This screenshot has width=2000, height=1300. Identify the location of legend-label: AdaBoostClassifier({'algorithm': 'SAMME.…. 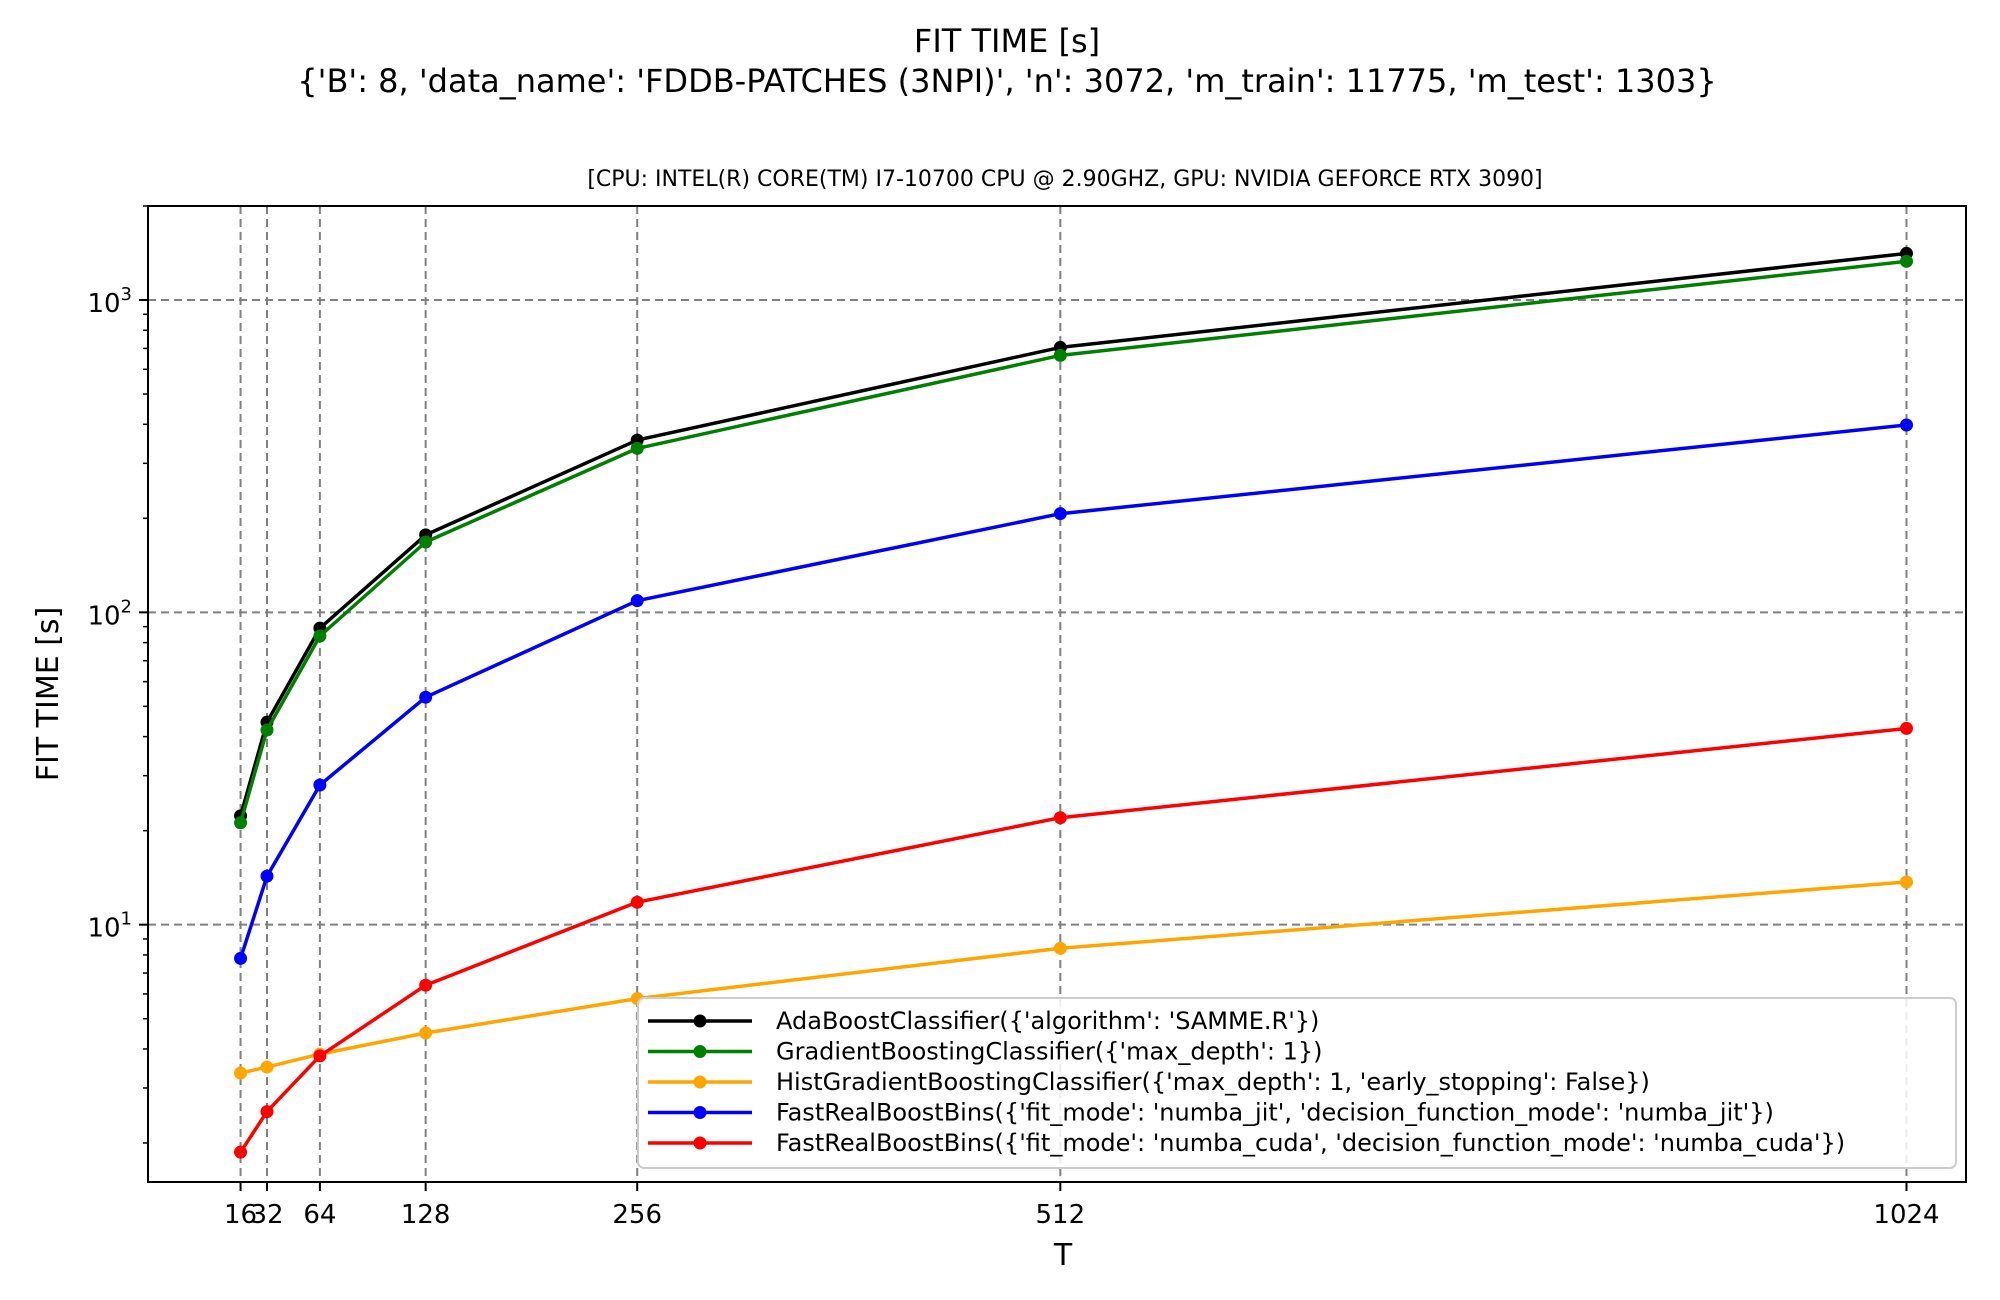
(1047, 1021).